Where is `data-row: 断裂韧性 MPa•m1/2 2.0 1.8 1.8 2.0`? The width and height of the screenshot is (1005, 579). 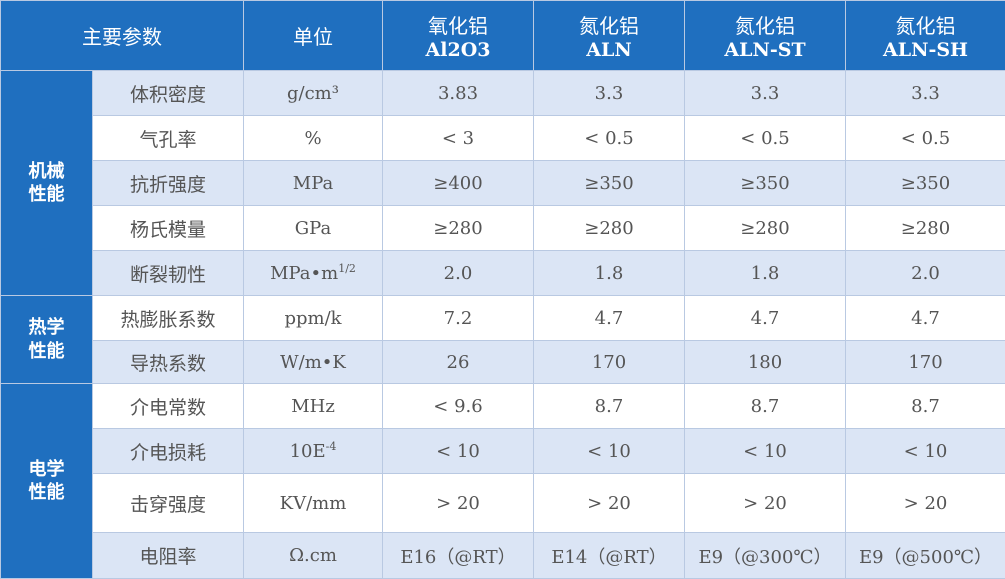
data-row: 断裂韧性 MPa•m1/2 2.0 1.8 1.8 2.0 is located at coordinates (503, 273).